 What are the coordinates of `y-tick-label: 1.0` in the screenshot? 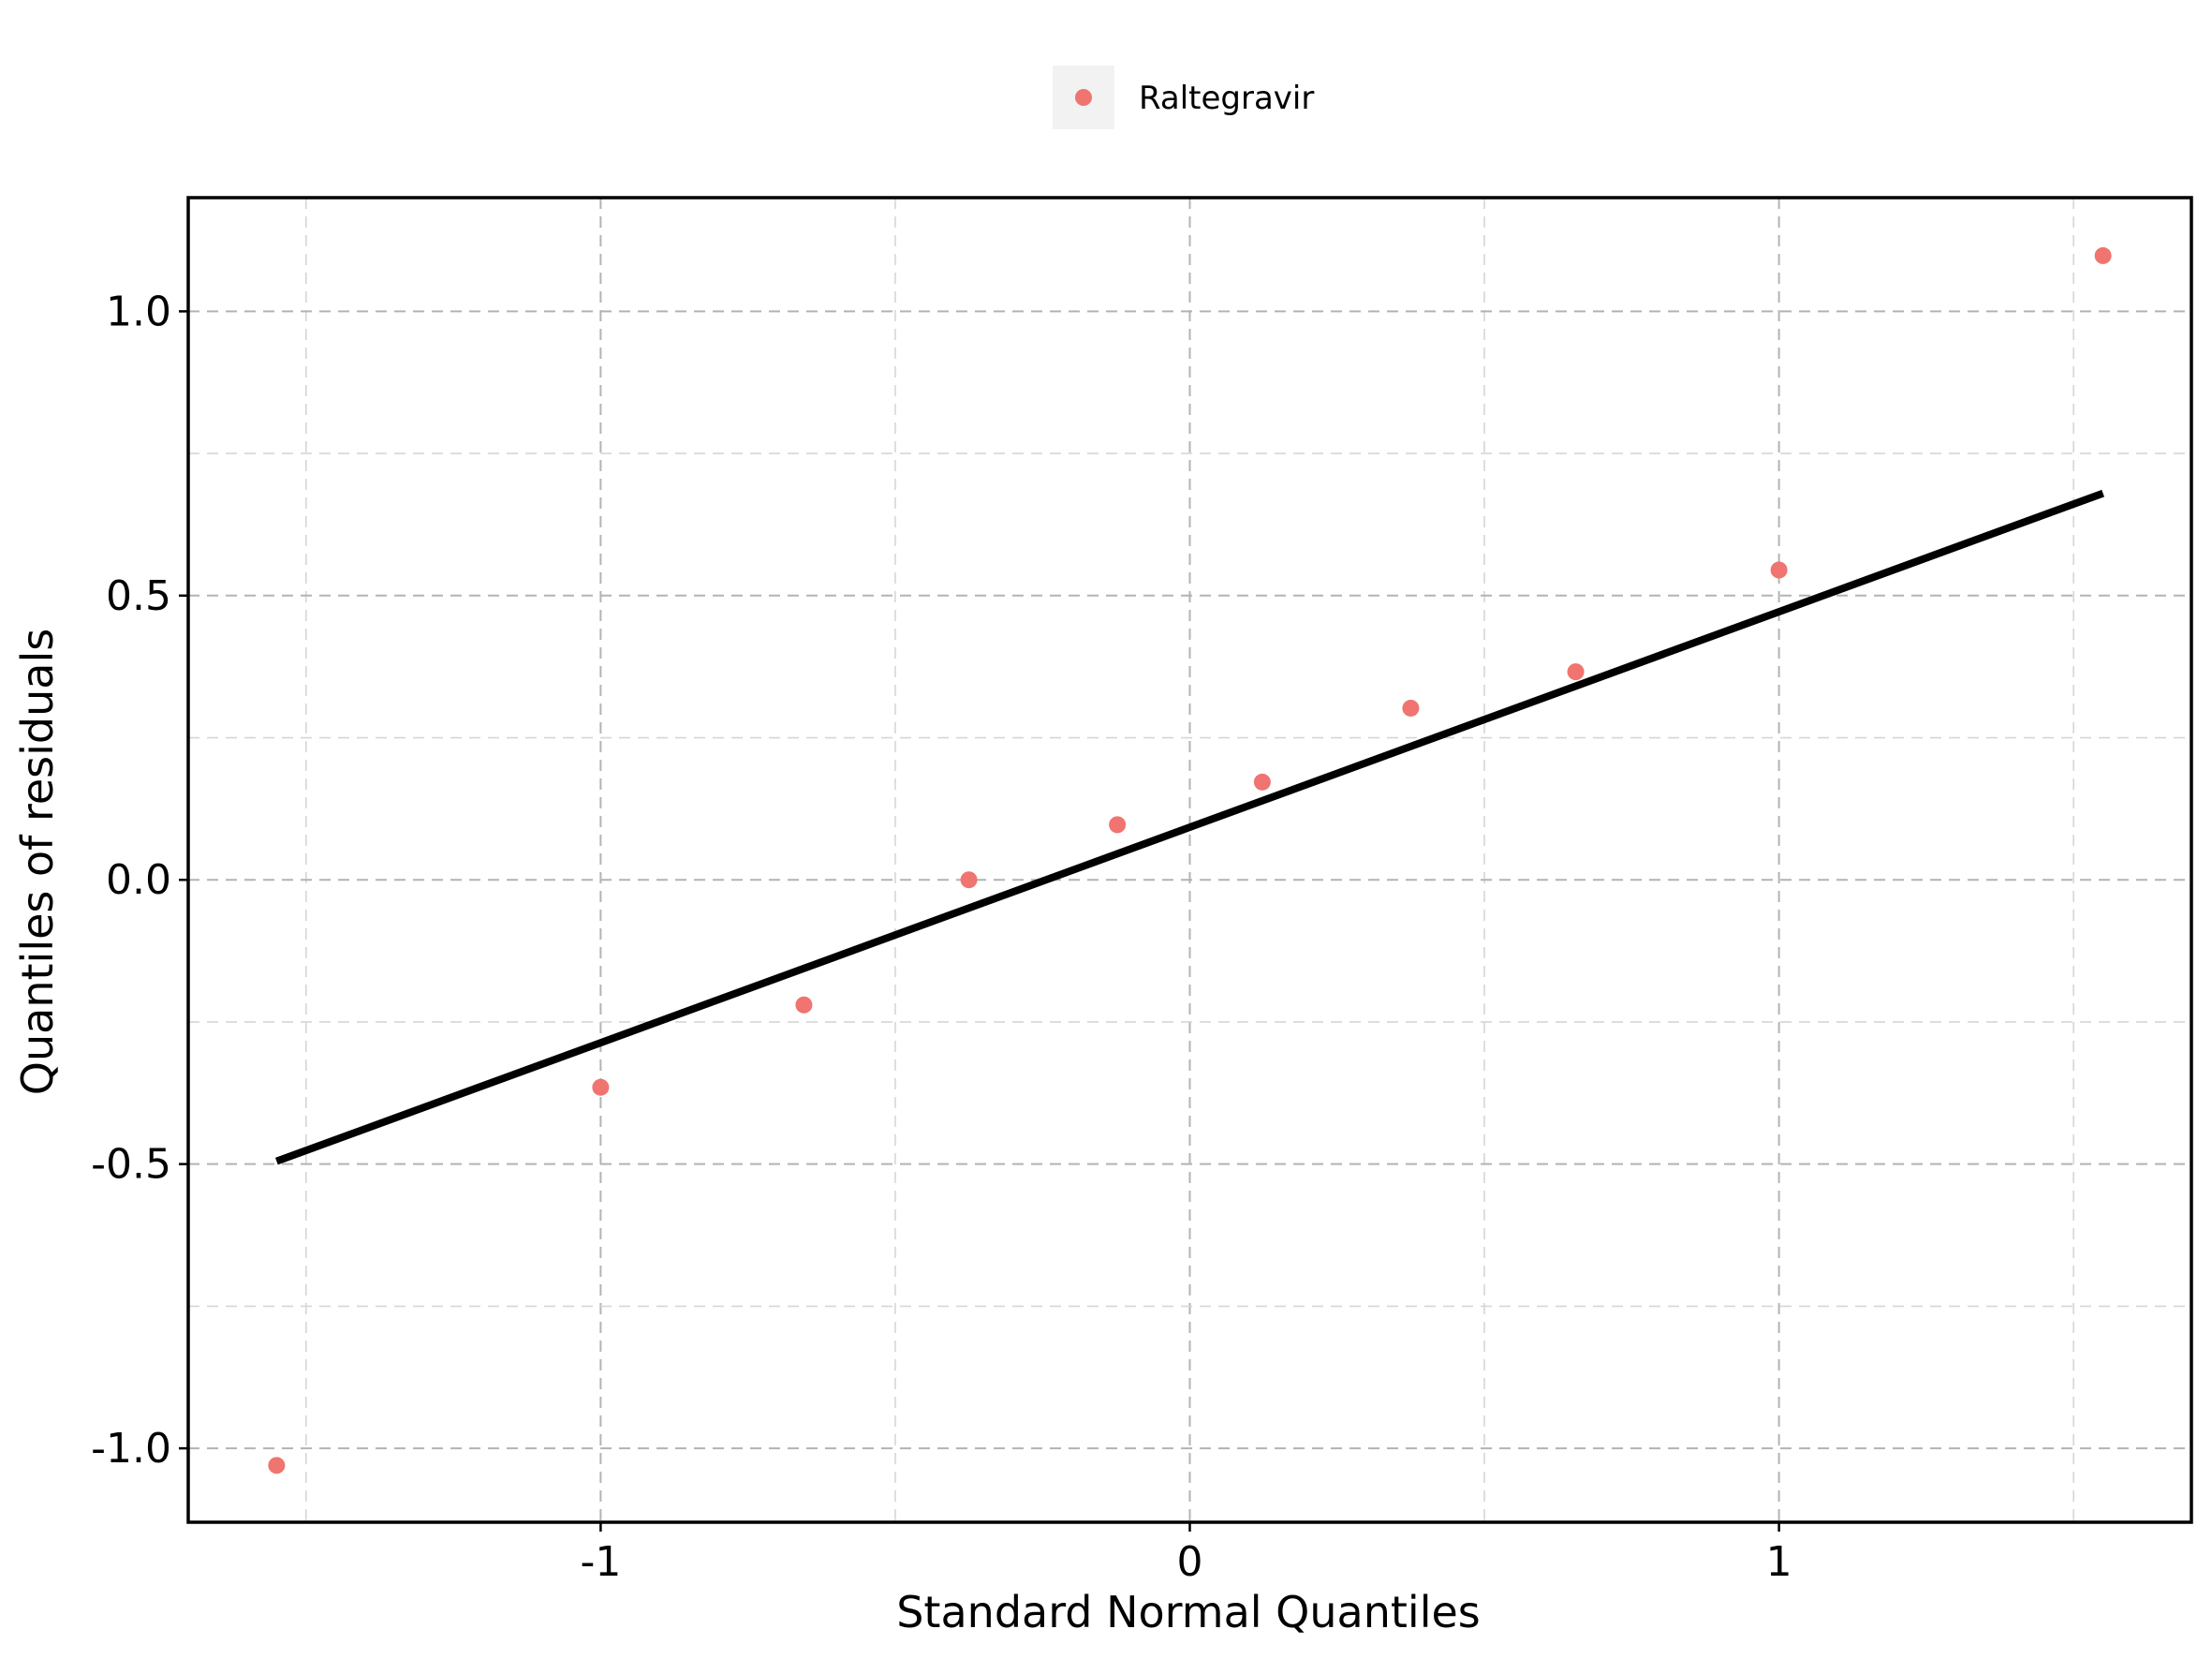 It's located at (139, 312).